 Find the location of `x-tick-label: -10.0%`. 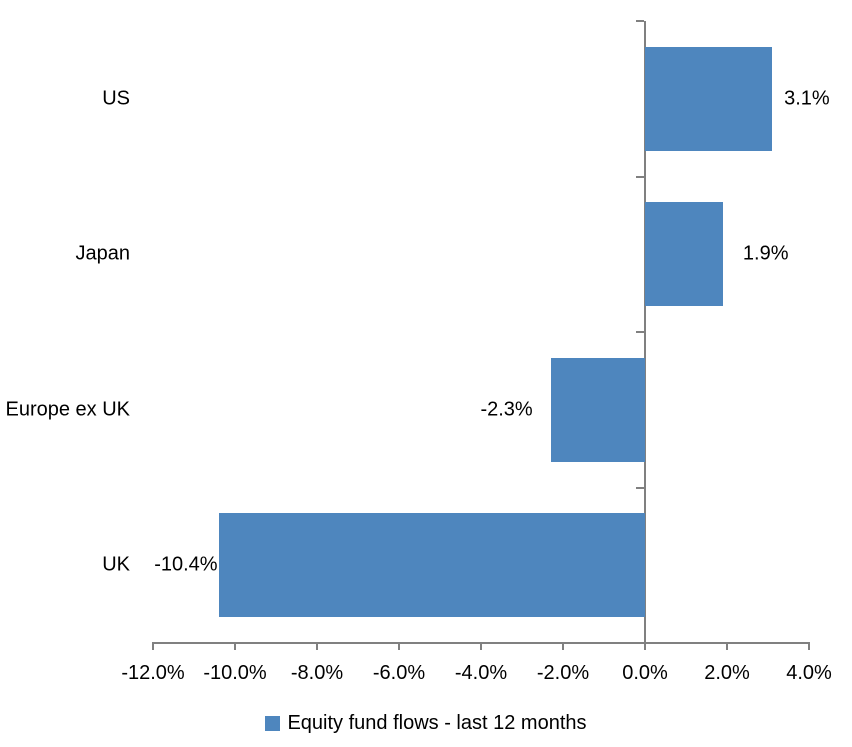

x-tick-label: -10.0% is located at coordinates (235, 673).